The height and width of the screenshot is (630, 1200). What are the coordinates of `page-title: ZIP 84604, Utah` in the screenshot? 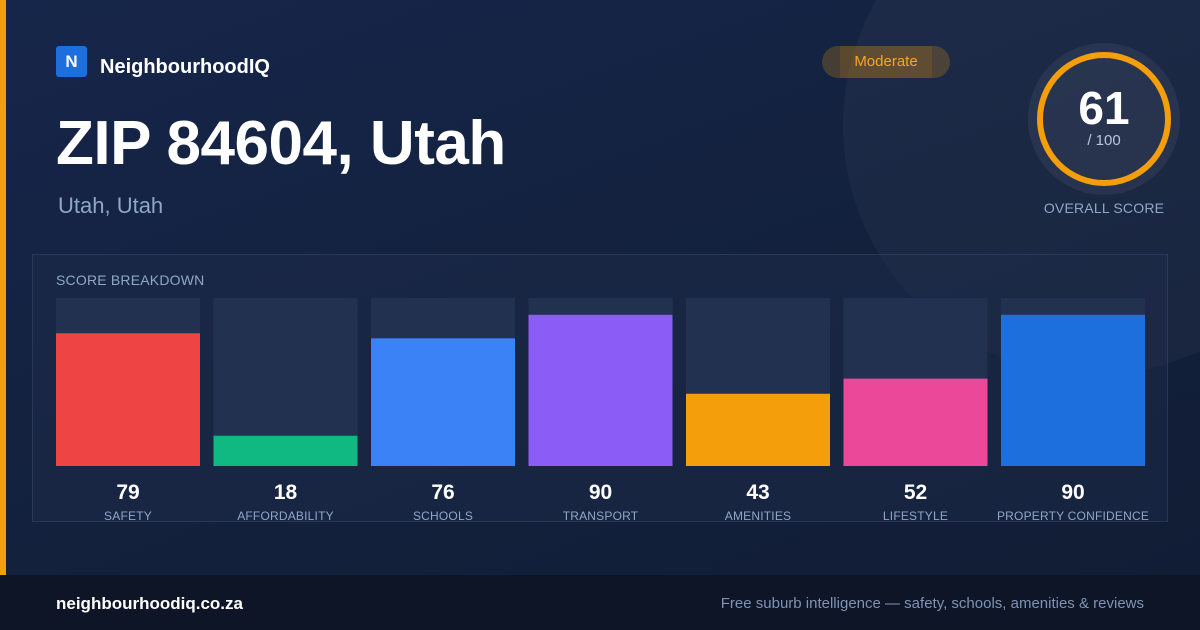 It's located at (281, 143).